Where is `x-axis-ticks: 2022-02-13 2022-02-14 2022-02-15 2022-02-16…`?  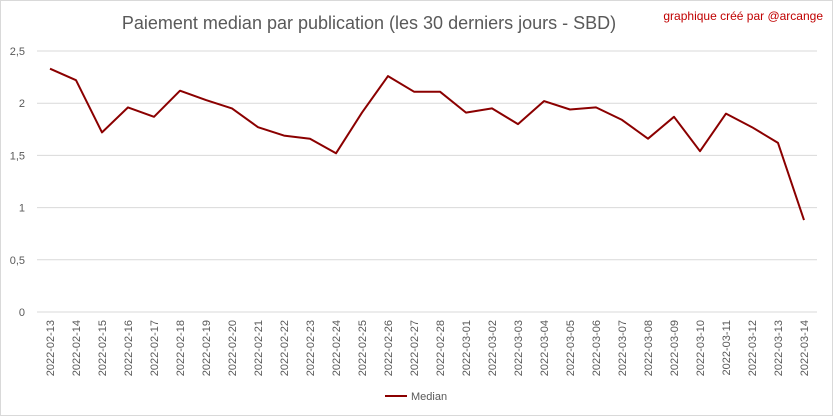
x-axis-ticks: 2022-02-13 2022-02-14 2022-02-15 2022-02-16… is located at coordinates (428, 348).